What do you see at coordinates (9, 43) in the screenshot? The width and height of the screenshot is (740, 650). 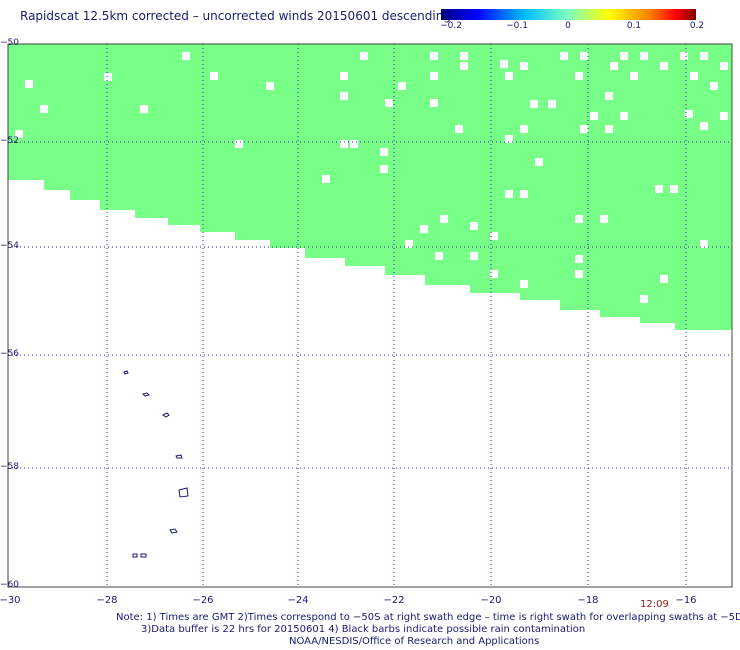 I see `lat-label: −50` at bounding box center [9, 43].